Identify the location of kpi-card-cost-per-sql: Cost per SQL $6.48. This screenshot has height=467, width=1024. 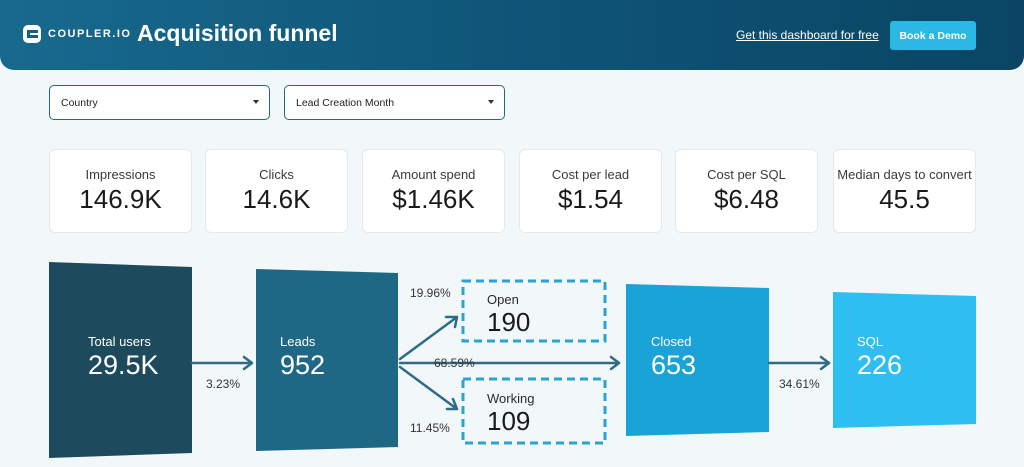
(746, 191).